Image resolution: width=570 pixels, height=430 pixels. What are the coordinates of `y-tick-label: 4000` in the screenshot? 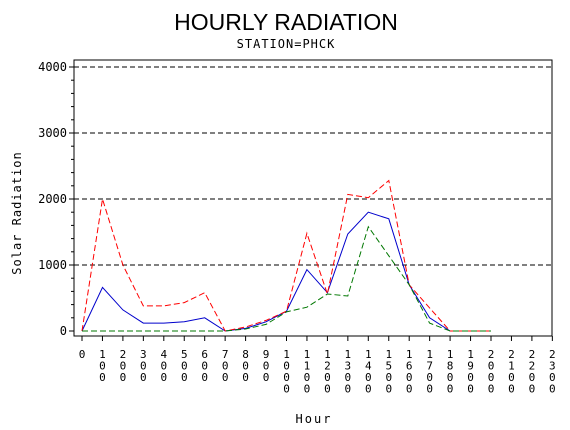 It's located at (52, 67).